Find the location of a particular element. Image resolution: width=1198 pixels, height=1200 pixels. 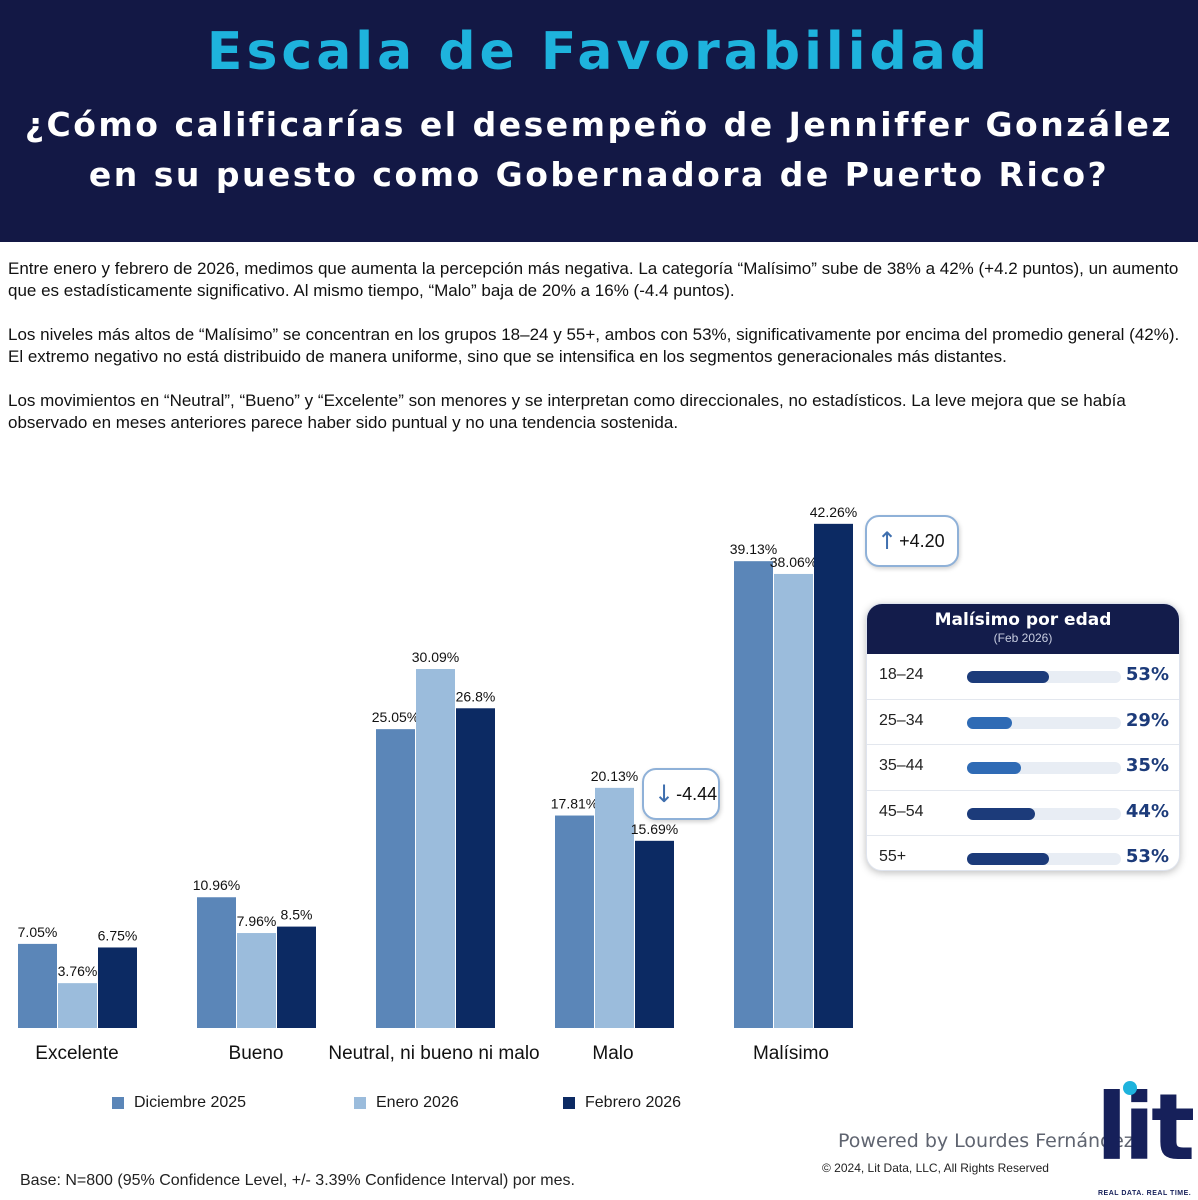

bar-malísimo-2 is located at coordinates (833, 775).